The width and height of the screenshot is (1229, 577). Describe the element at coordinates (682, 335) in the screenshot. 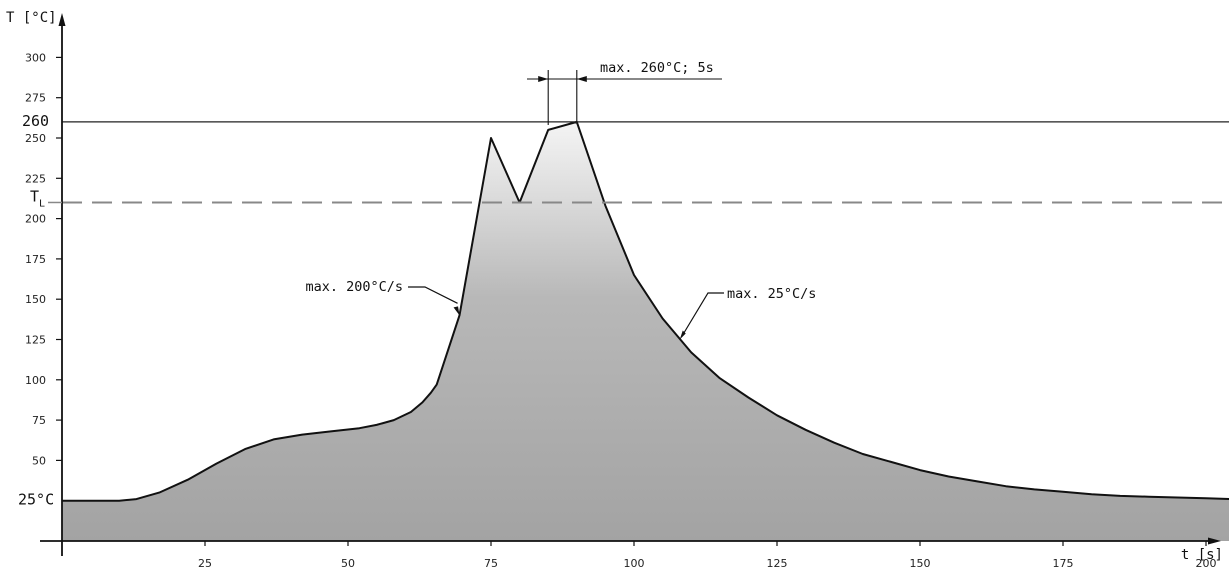

I see `annot-25-arrow` at that location.